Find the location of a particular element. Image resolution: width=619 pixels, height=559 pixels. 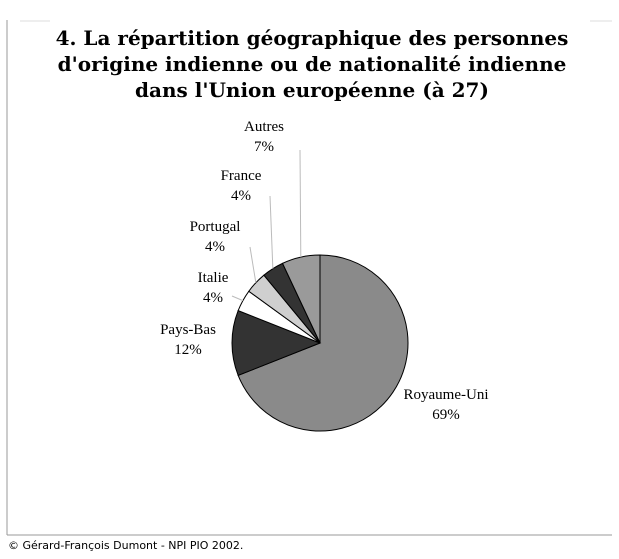

source: © Gérard-François Dumont - NPI PIO 2002. is located at coordinates (125, 545).